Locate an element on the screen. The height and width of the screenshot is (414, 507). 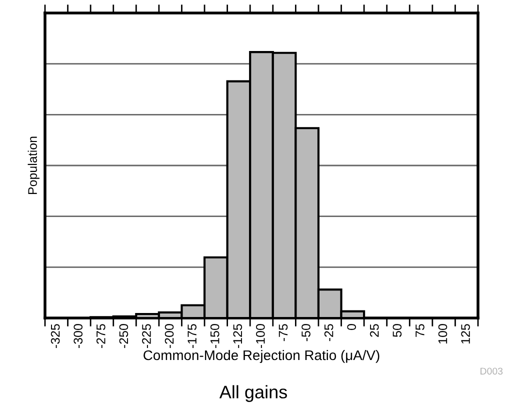
x-tick-label: 0 is located at coordinates (351, 327).